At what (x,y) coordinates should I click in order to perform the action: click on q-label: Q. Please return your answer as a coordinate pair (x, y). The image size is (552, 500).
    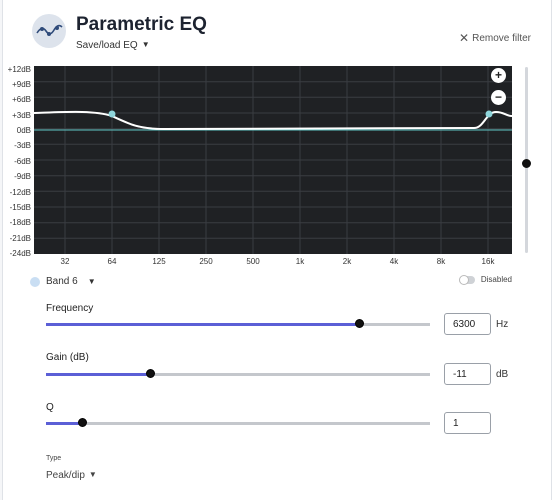
    Looking at the image, I should click on (50, 407).